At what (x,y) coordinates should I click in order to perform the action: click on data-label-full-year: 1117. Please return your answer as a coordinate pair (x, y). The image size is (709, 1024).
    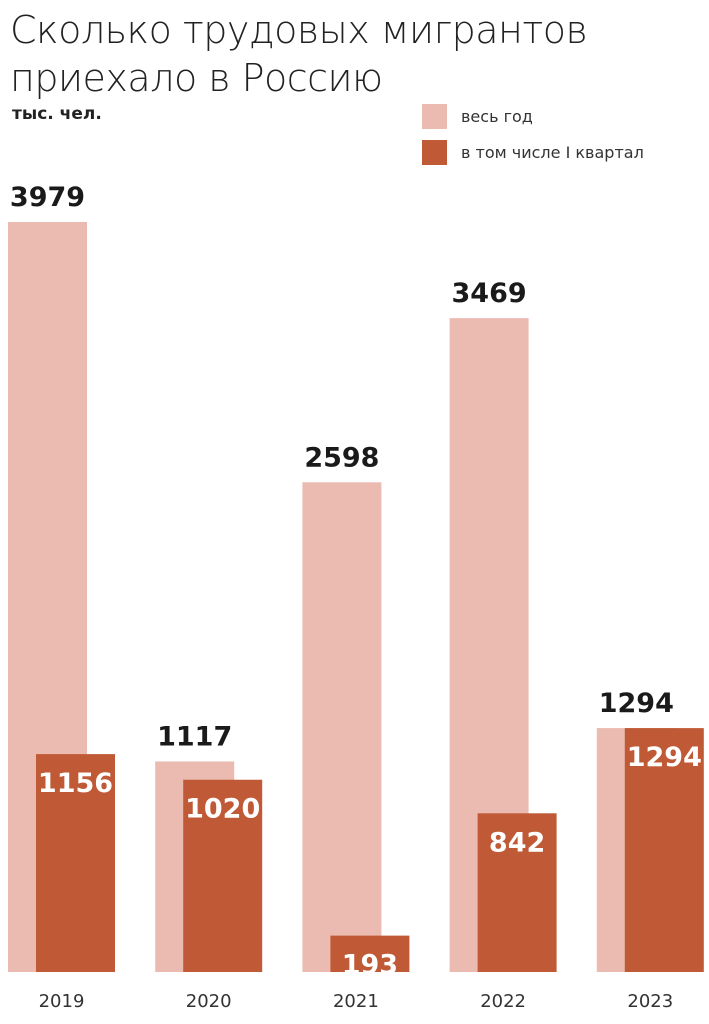
    Looking at the image, I should click on (194, 736).